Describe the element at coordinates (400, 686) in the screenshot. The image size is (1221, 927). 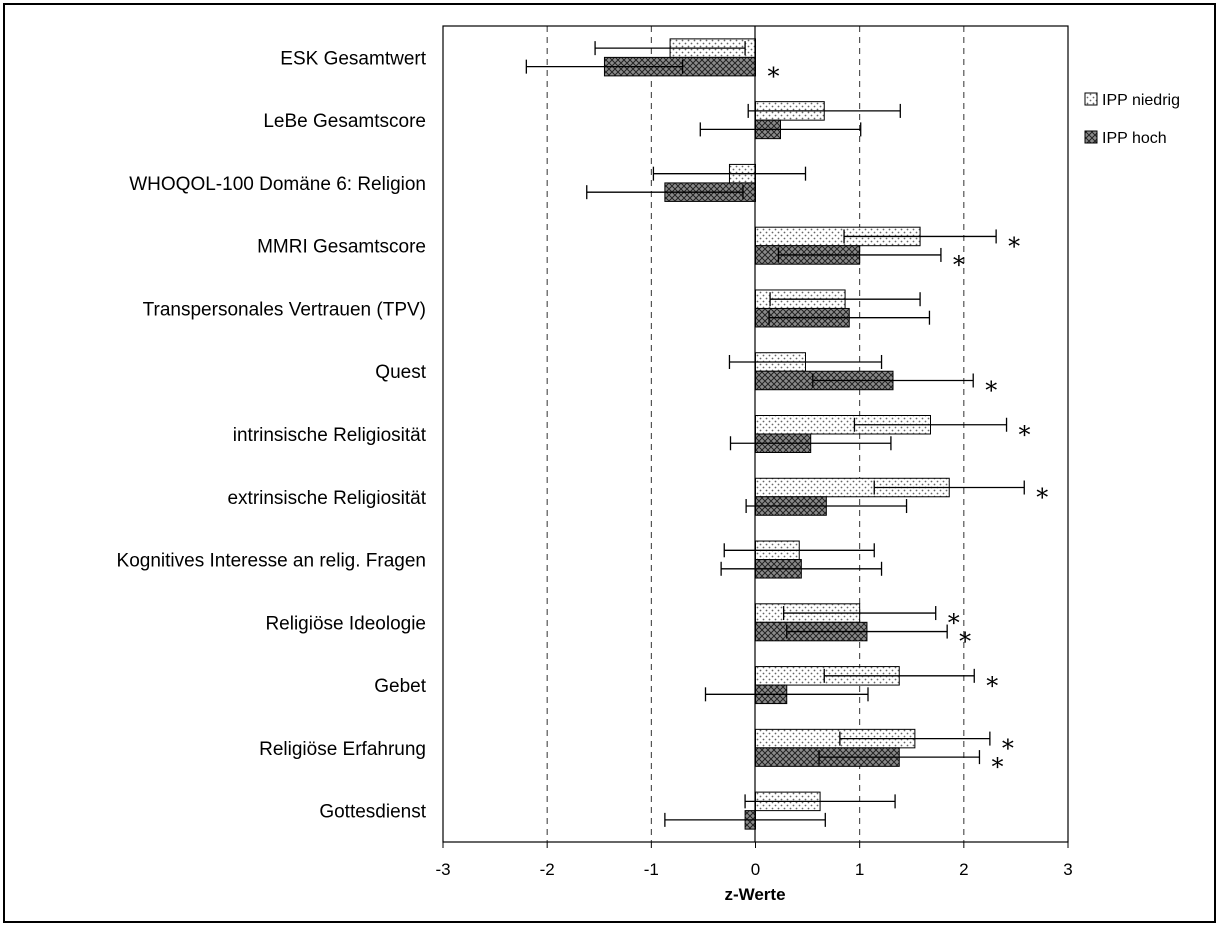
I see `category-label: Gebet` at that location.